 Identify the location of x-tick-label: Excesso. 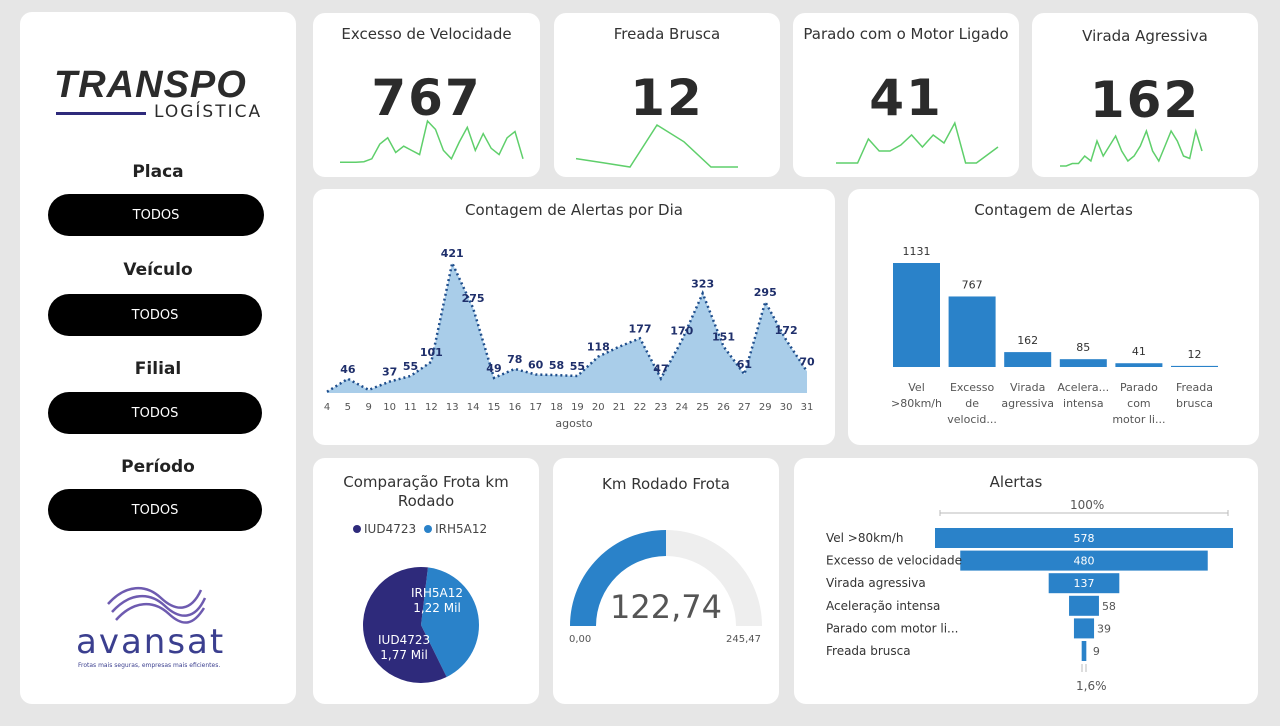
(972, 387).